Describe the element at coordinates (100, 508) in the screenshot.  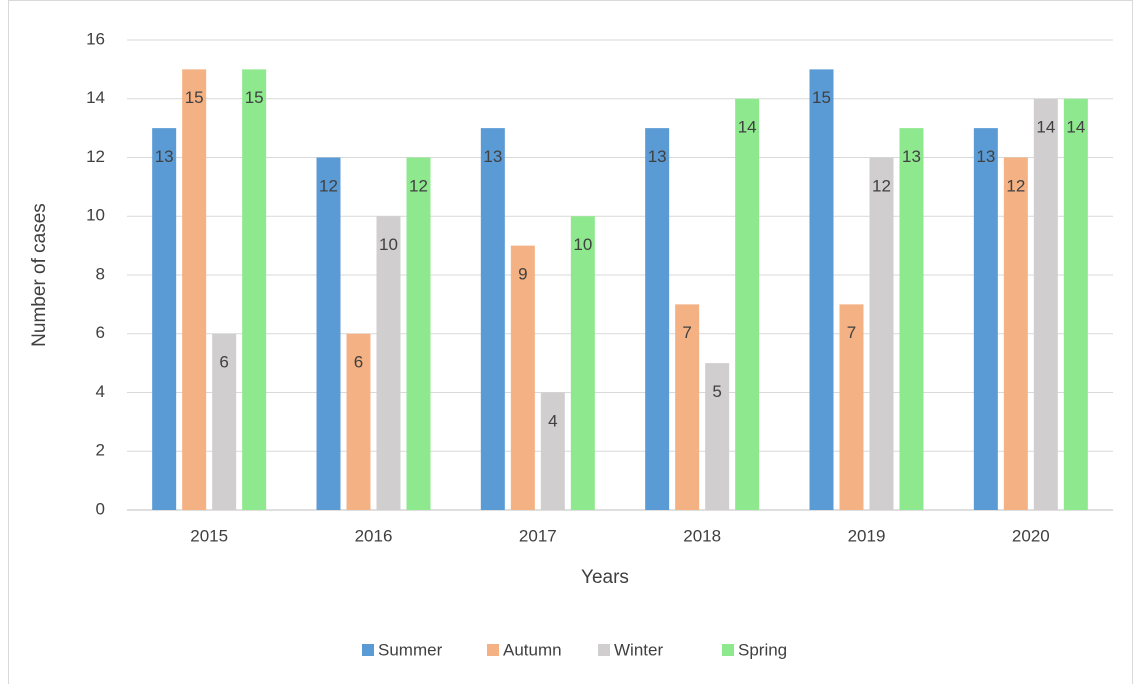
I see `y-tick-label: 0` at that location.